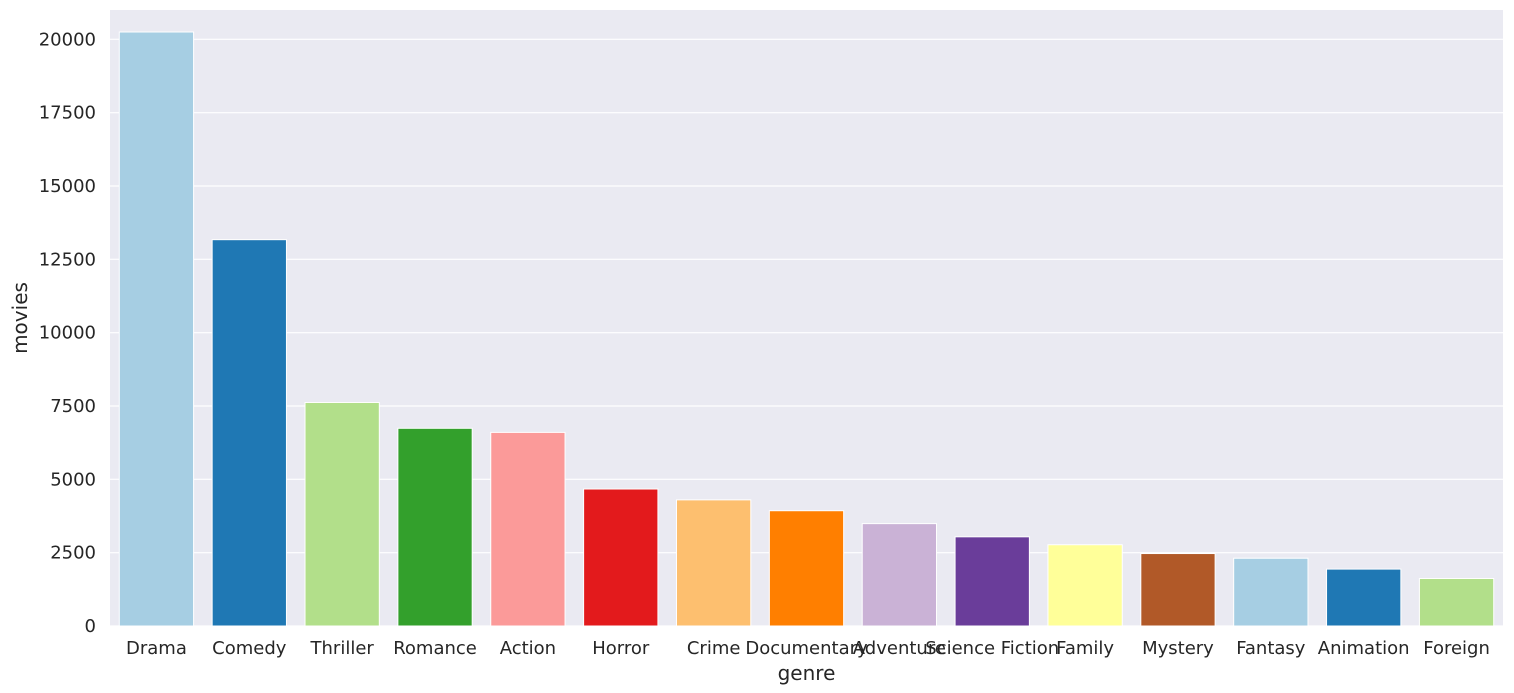  I want to click on bar-drama, so click(156, 329).